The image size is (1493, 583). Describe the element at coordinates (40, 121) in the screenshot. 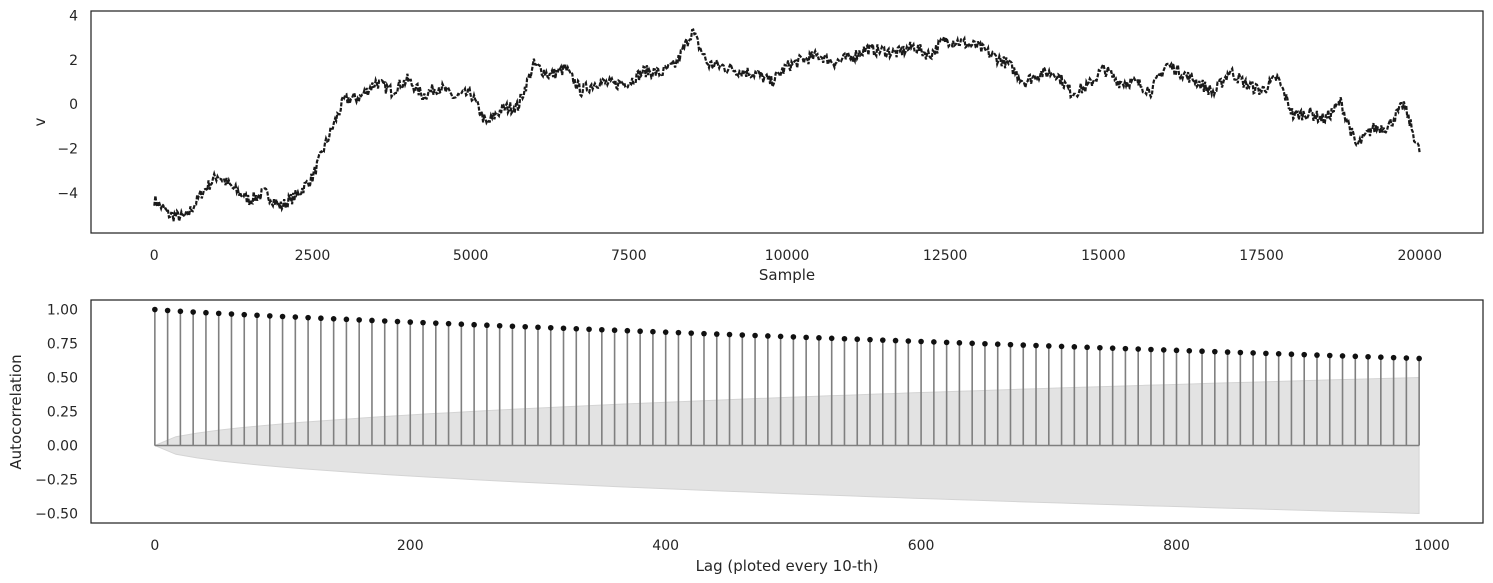

I see `top-y-axis-label: v` at that location.